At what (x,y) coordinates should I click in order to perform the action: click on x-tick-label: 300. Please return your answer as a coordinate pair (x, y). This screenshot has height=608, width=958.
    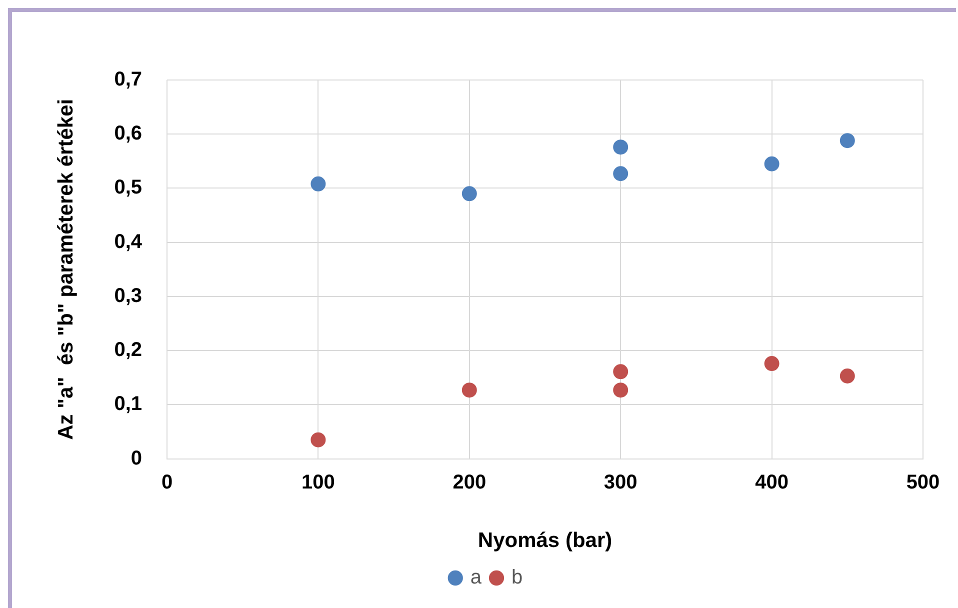
    Looking at the image, I should click on (621, 482).